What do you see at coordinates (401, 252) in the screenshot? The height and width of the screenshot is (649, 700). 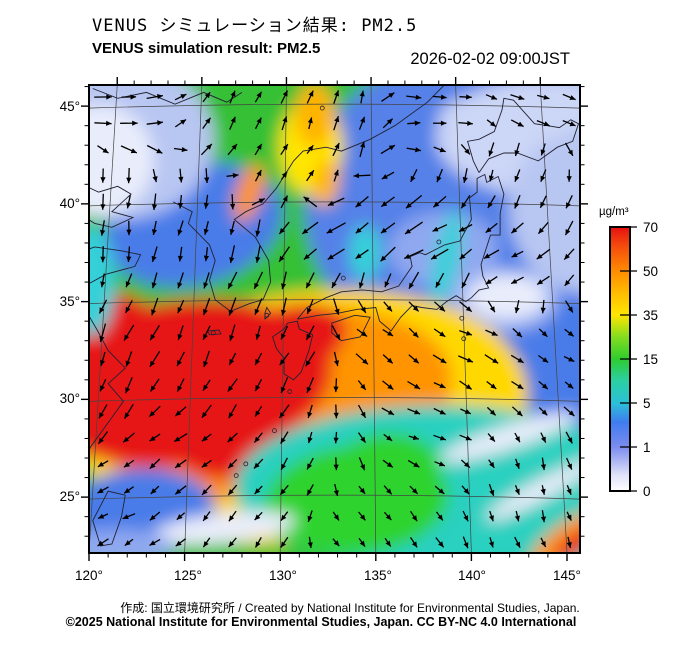 I see `coastline-honshu` at bounding box center [401, 252].